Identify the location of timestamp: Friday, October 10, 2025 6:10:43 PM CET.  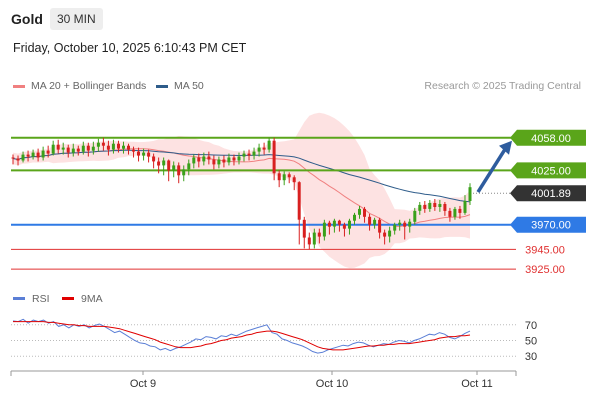
(130, 48).